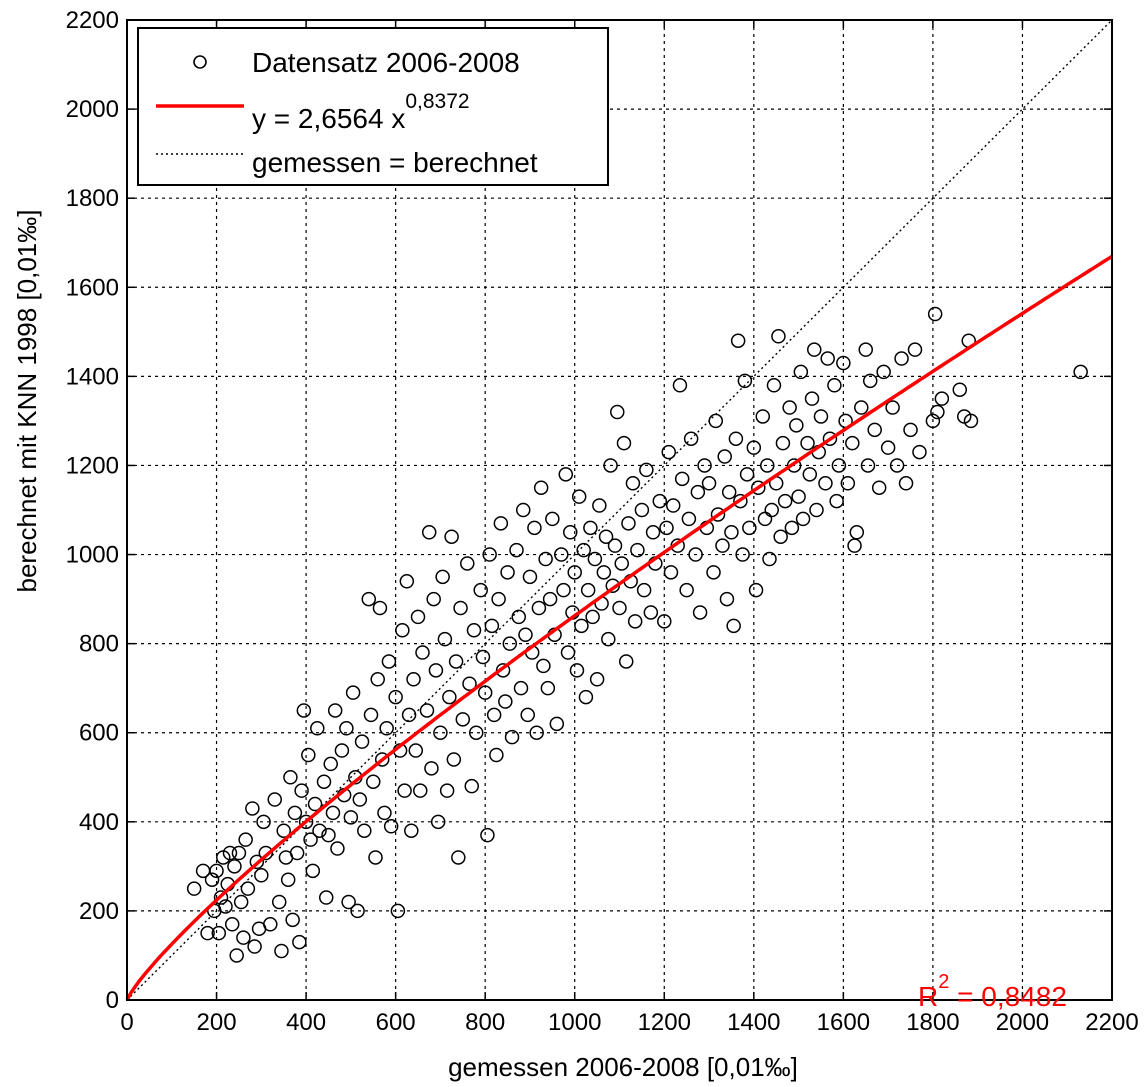 Image resolution: width=1145 pixels, height=1087 pixels. I want to click on legend-scatter-marker, so click(200, 62).